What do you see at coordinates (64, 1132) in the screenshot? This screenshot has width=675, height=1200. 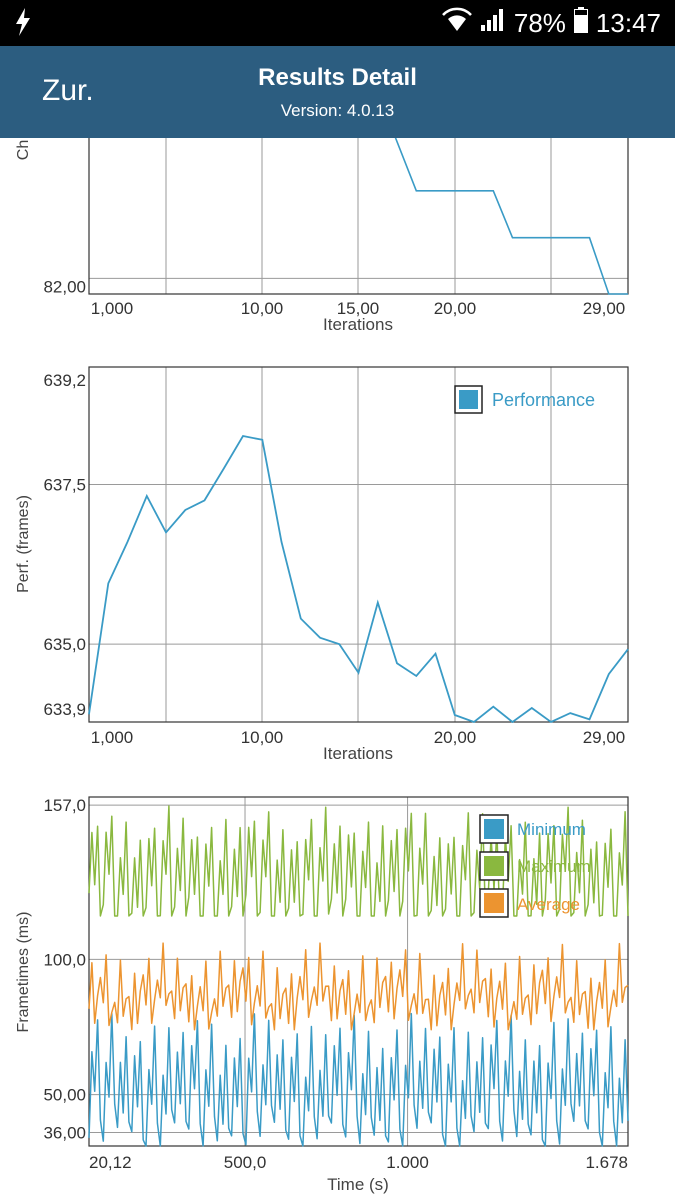 I see `y-tick-label: 36,00` at bounding box center [64, 1132].